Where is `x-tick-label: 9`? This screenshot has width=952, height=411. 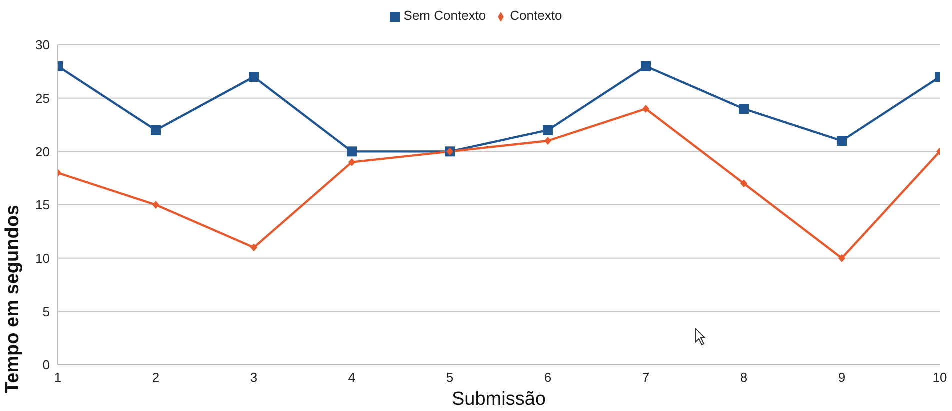 x-tick-label: 9 is located at coordinates (842, 378).